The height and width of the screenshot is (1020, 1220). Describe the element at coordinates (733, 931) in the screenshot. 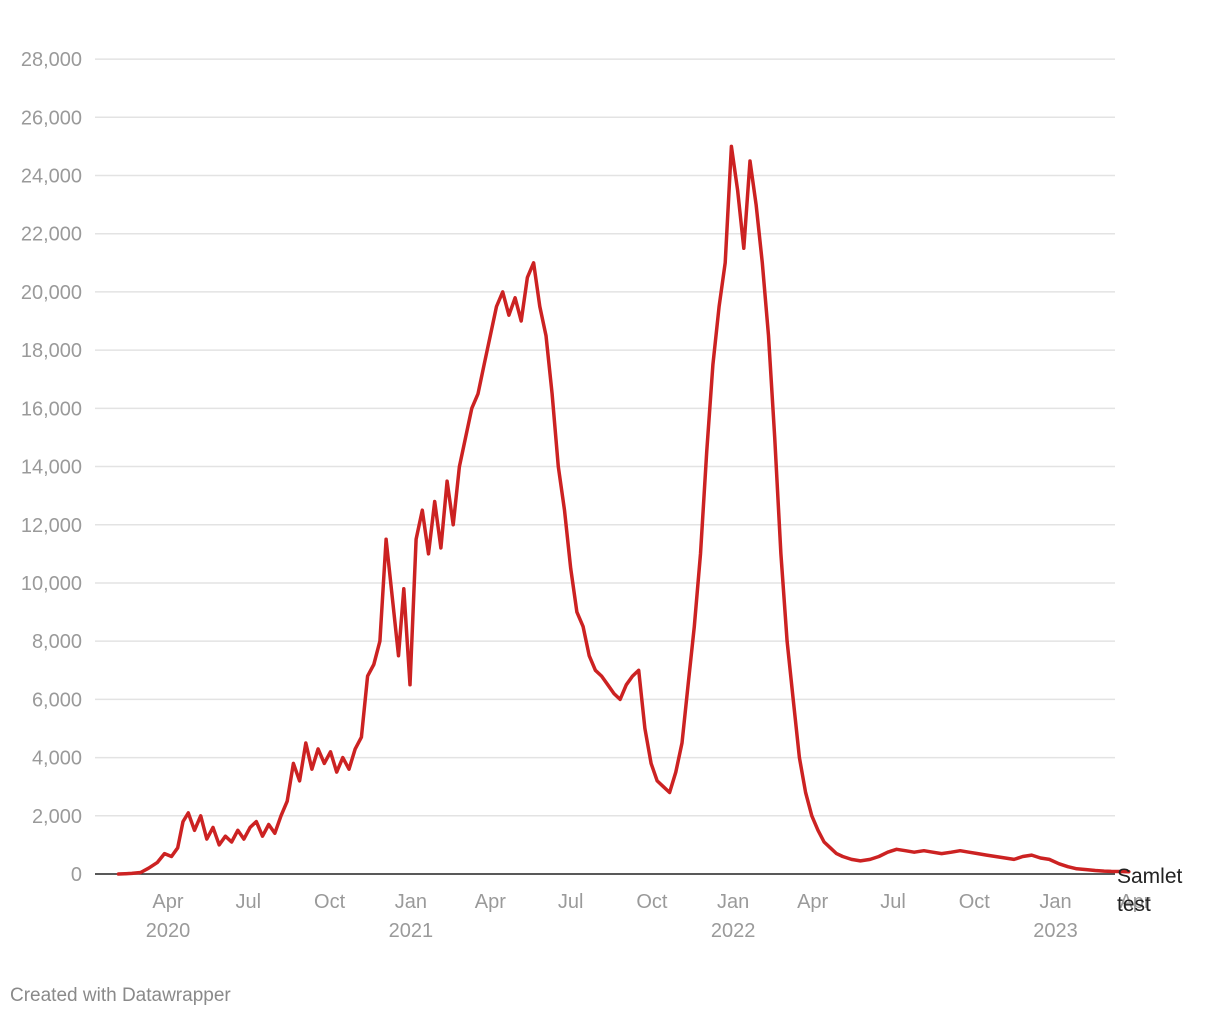

I see `x-tick-year-label: 2022` at that location.